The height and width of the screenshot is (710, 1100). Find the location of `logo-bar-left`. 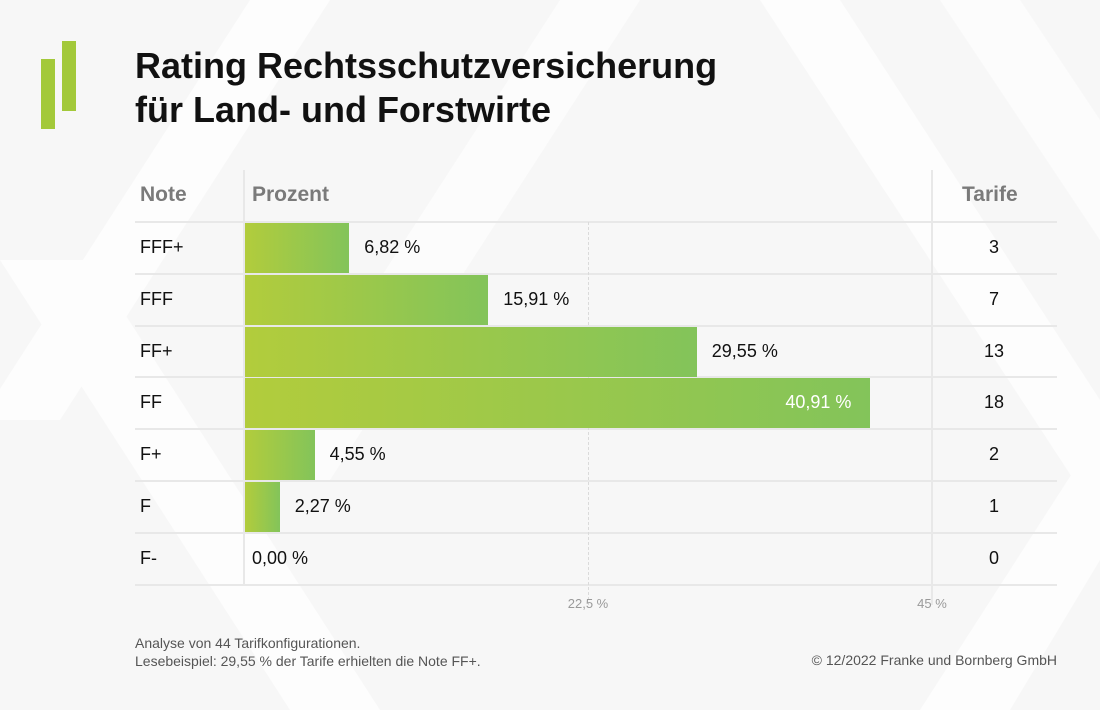

logo-bar-left is located at coordinates (48, 94).